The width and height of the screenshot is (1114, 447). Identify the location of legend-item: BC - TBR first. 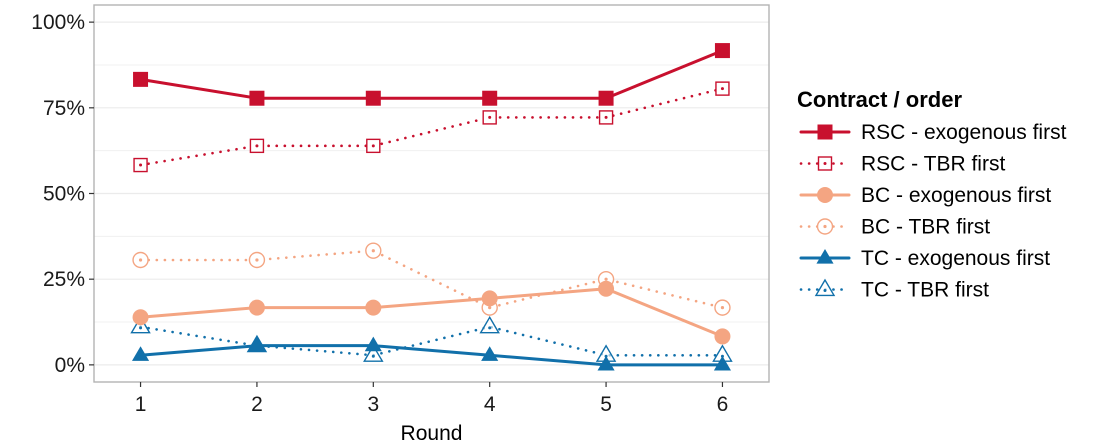
(894, 227).